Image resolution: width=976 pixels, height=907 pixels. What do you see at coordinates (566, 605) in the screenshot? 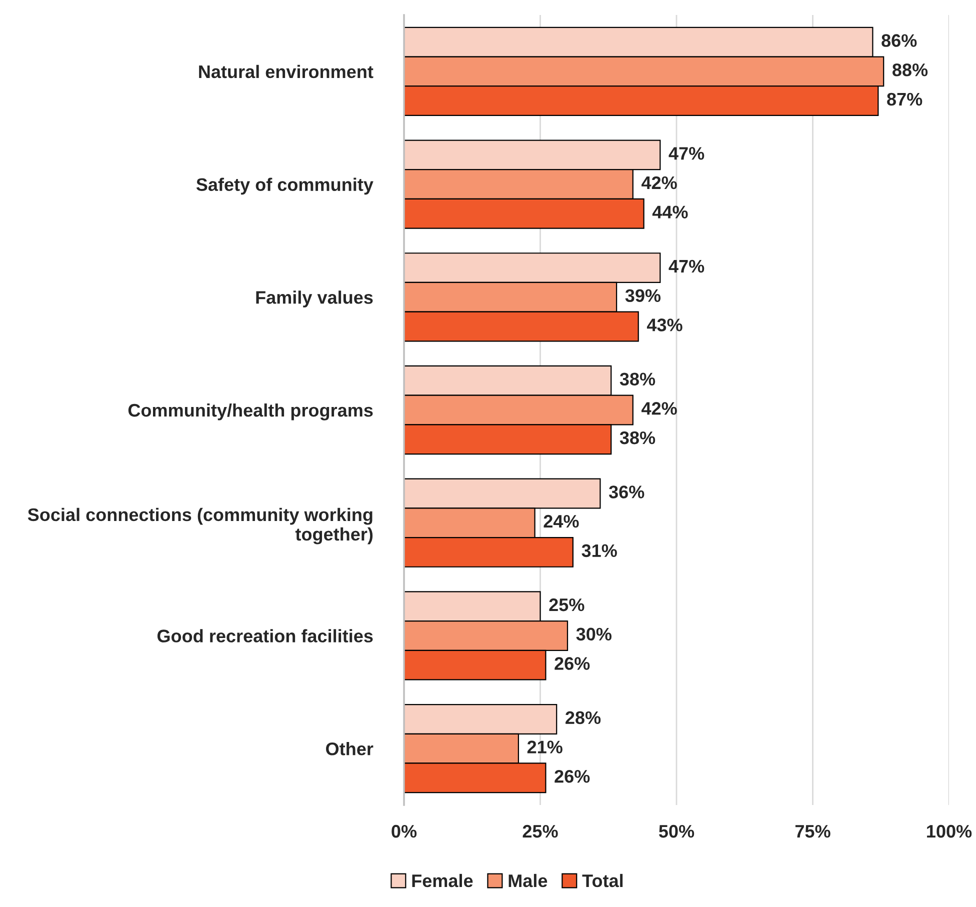
I see `data-label: 25%` at bounding box center [566, 605].